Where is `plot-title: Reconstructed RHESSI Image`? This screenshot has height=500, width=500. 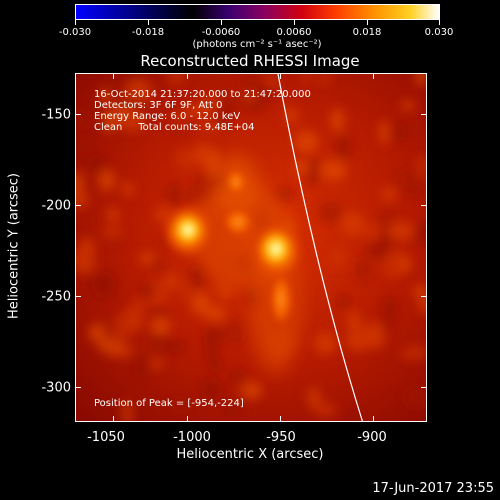 plot-title: Reconstructed RHESSI Image is located at coordinates (250, 61).